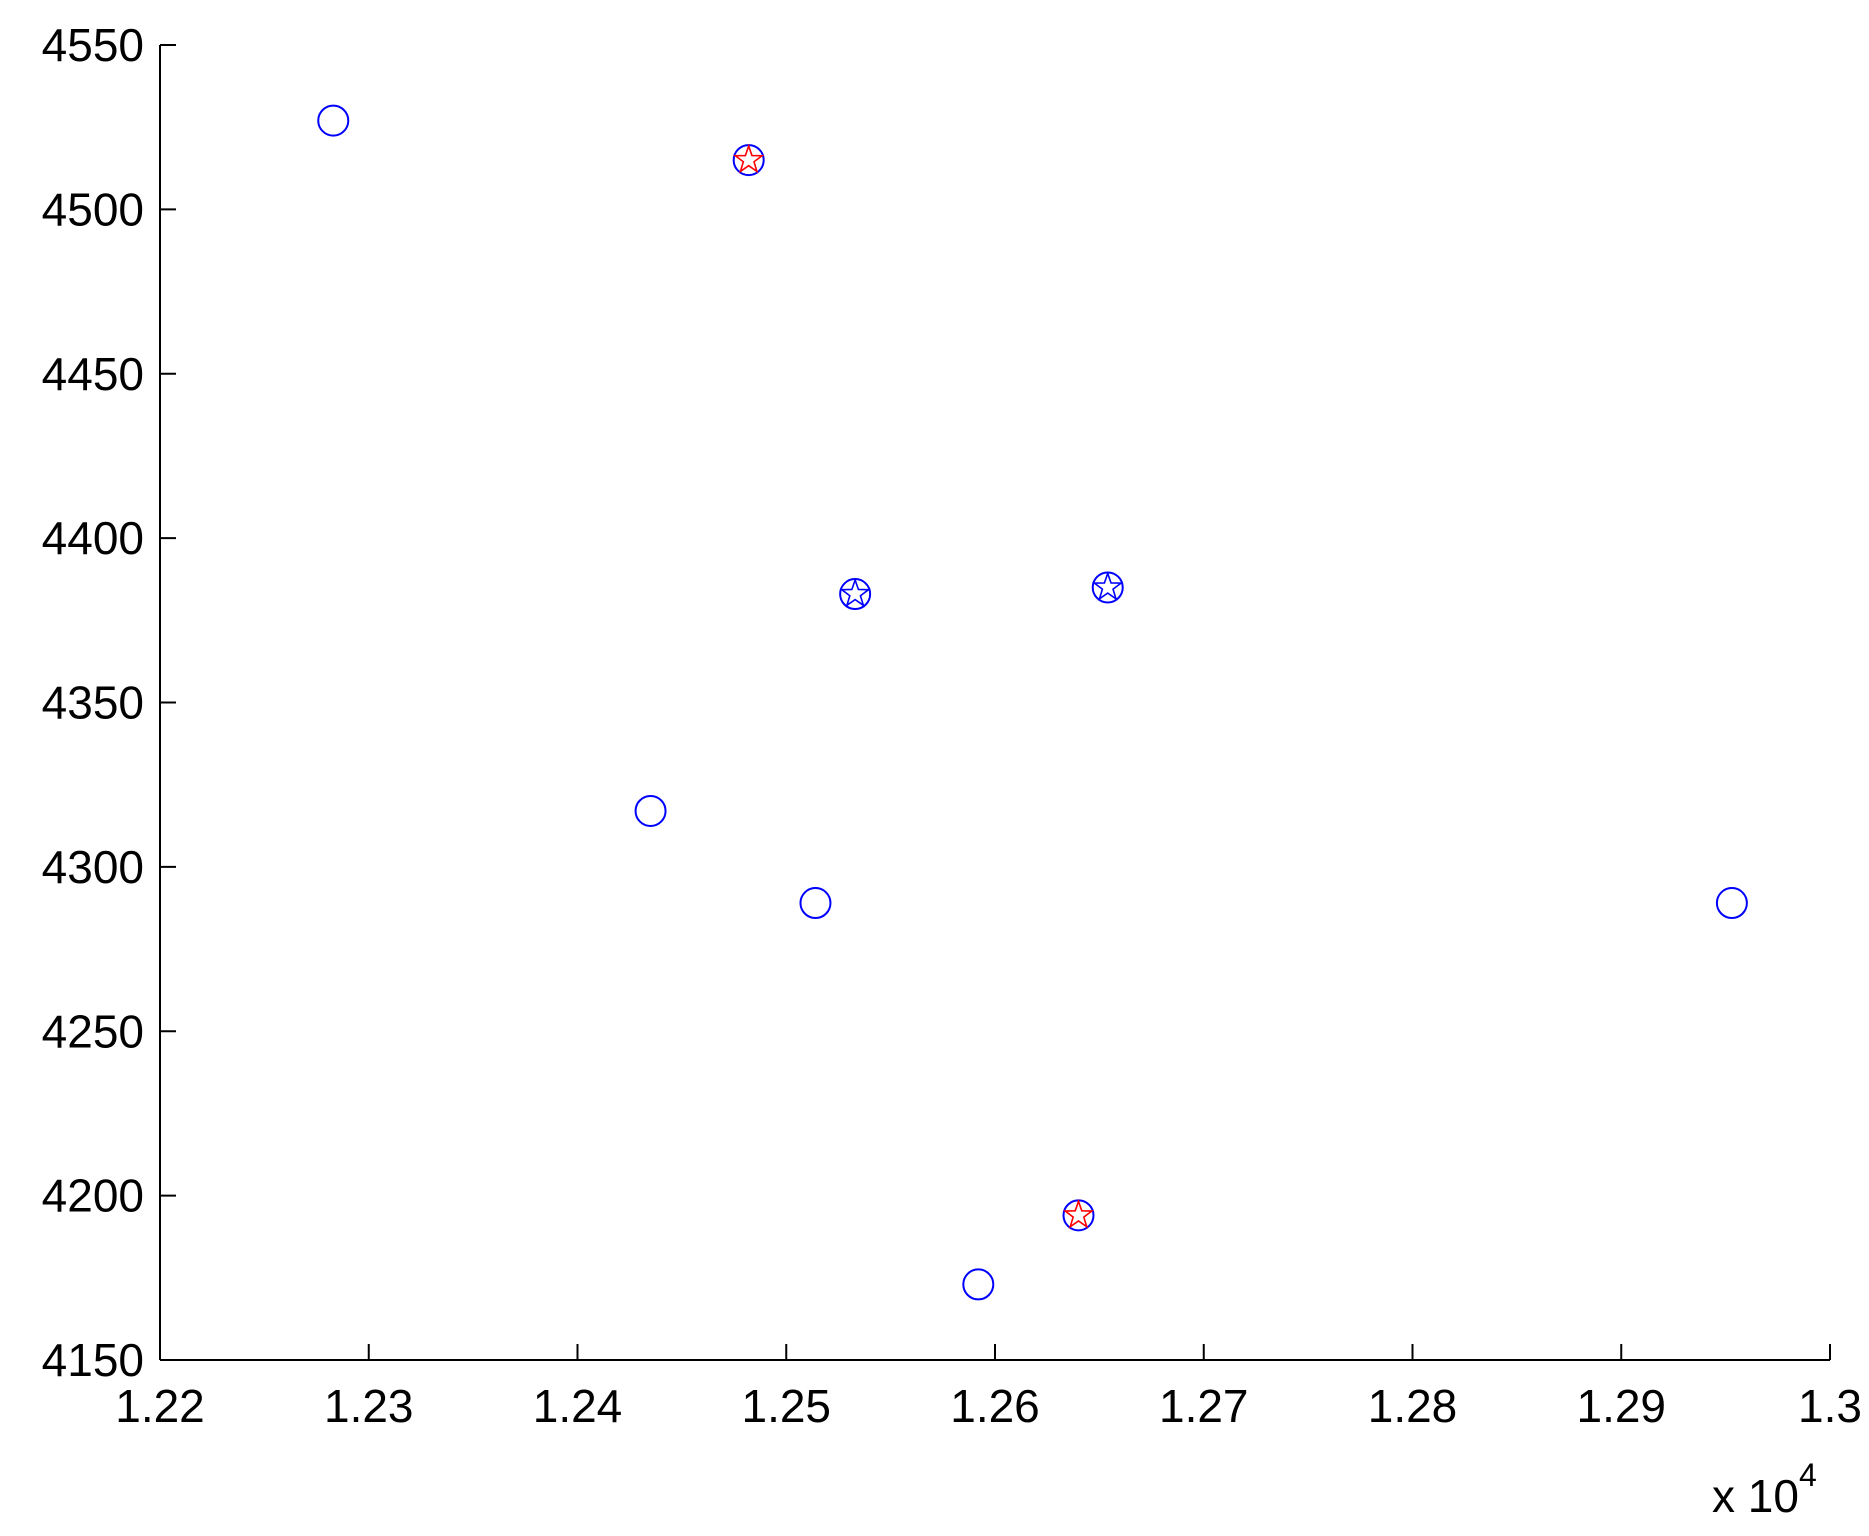 Image resolution: width=1869 pixels, height=1536 pixels. Describe the element at coordinates (93, 1031) in the screenshot. I see `y-tick-label: 4250` at that location.